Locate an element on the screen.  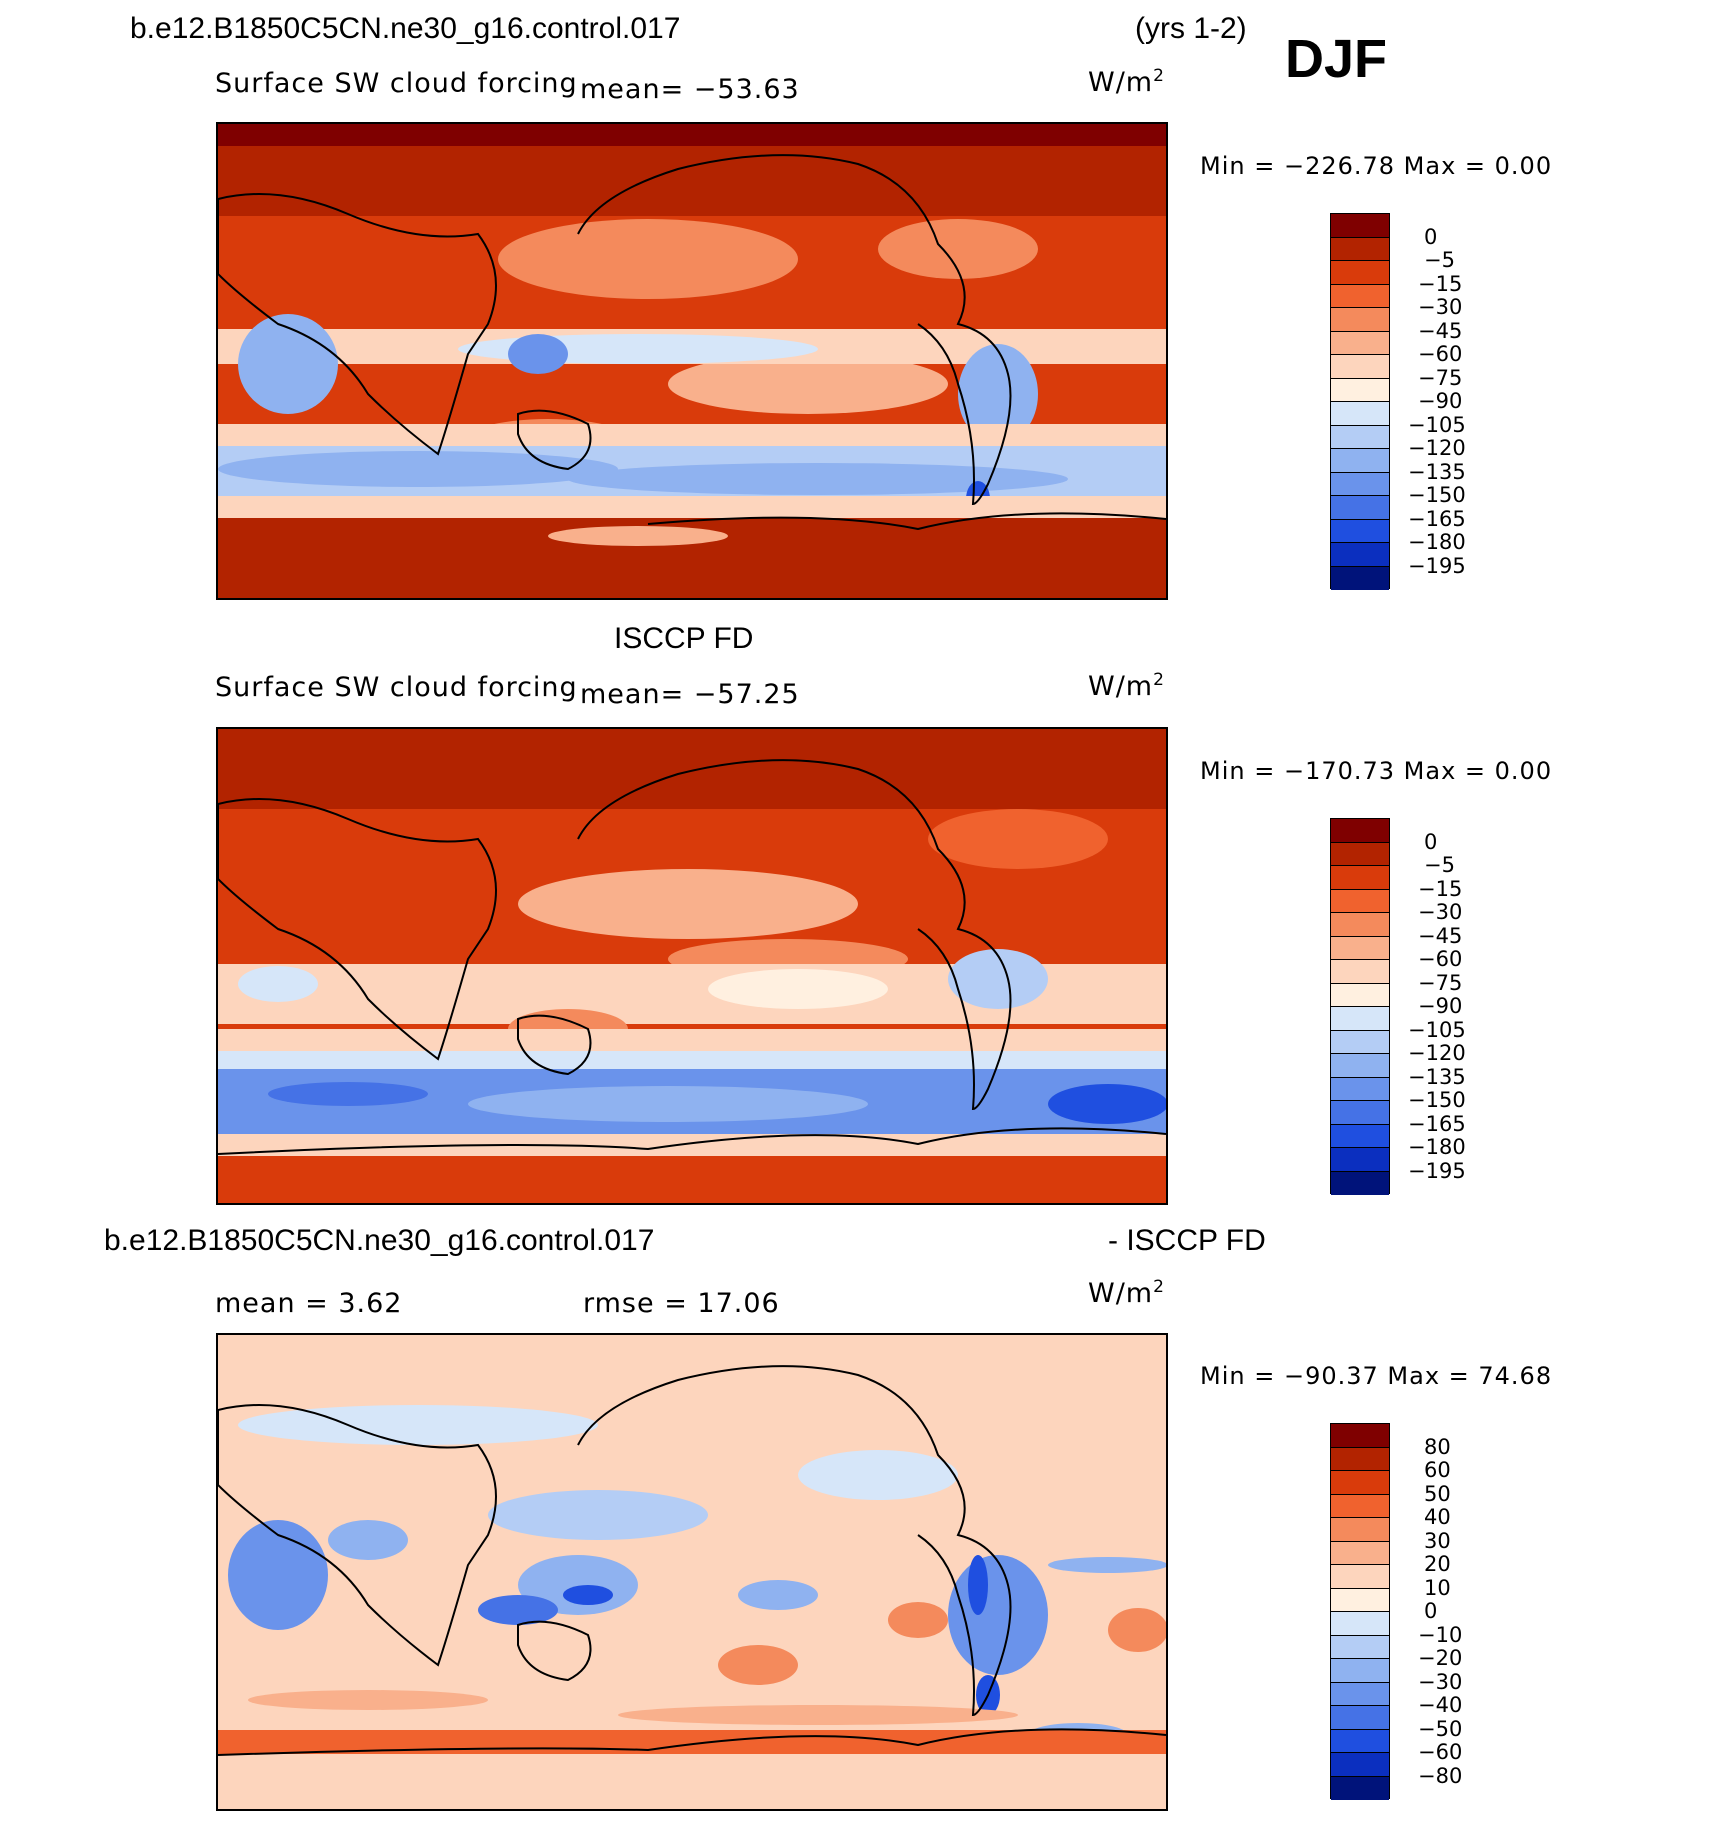
panel1-colorbar is located at coordinates (1360, 401).